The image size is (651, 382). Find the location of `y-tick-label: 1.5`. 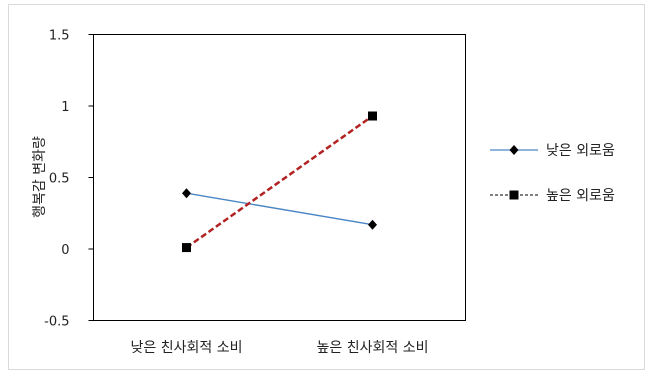

y-tick-label: 1.5 is located at coordinates (59, 36).